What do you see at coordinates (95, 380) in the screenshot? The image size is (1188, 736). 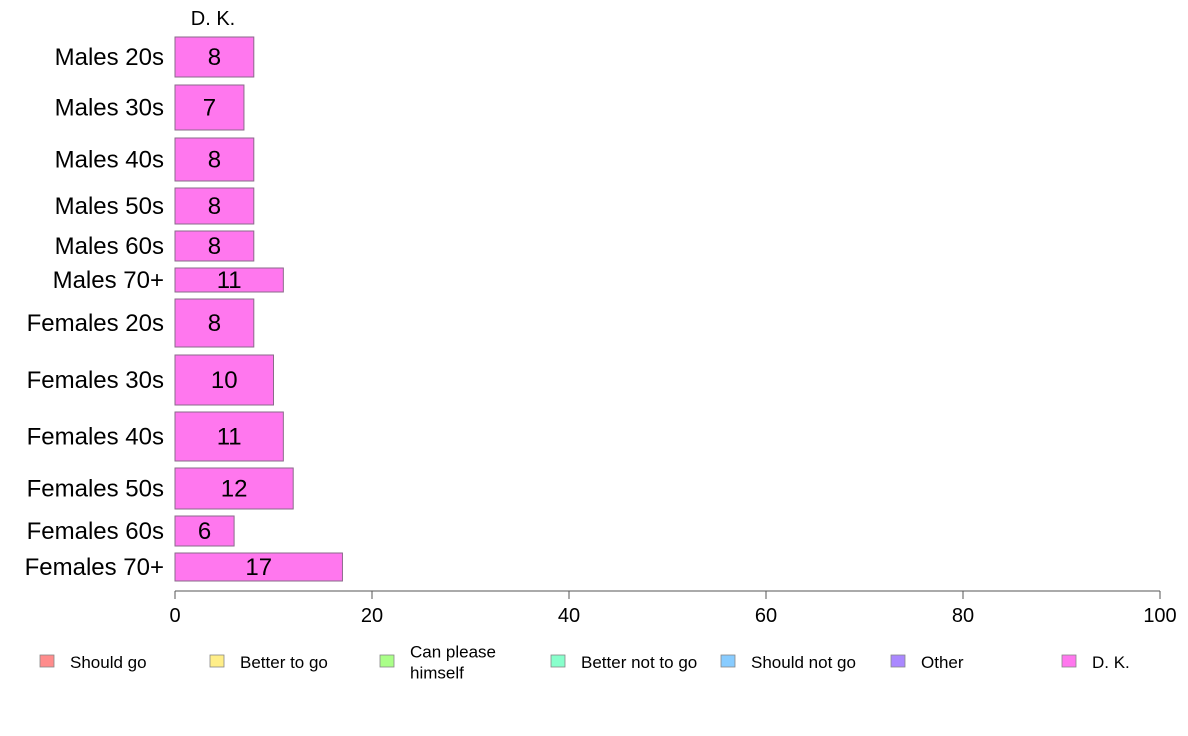 I see `category-label: Females 30s` at bounding box center [95, 380].